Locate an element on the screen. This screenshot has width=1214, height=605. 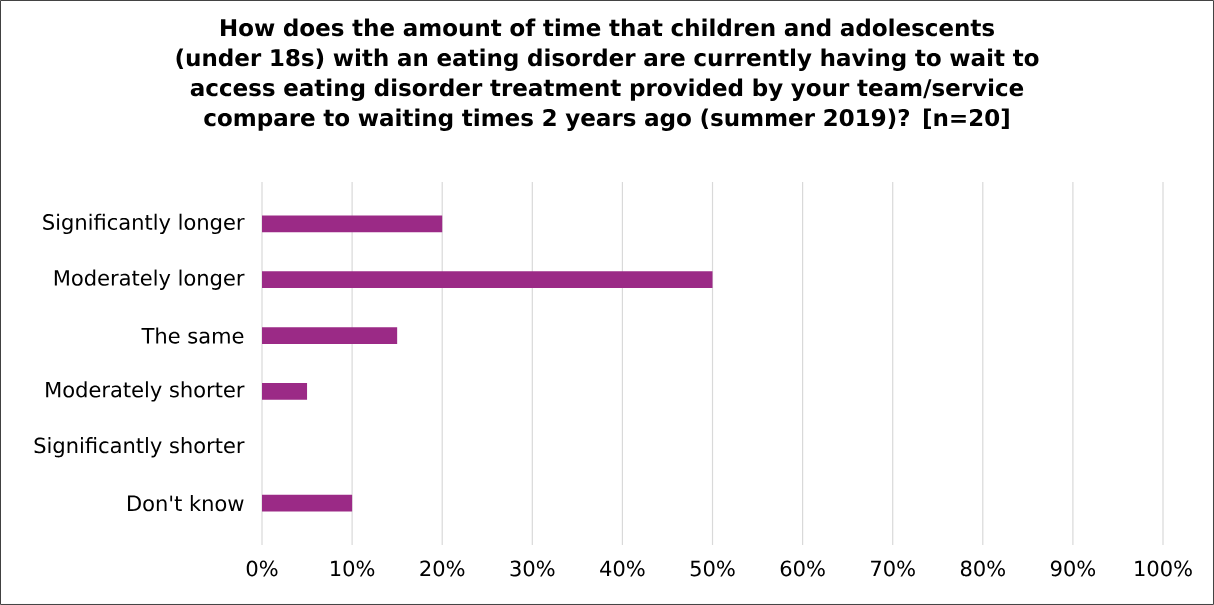
y-tick-label: Moderately shorter is located at coordinates (145, 391).